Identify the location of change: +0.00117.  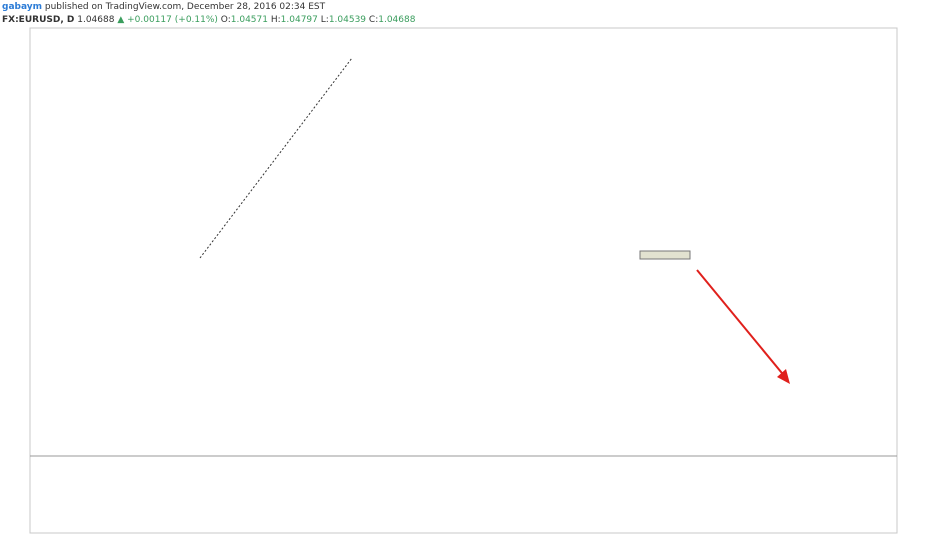
(149, 20).